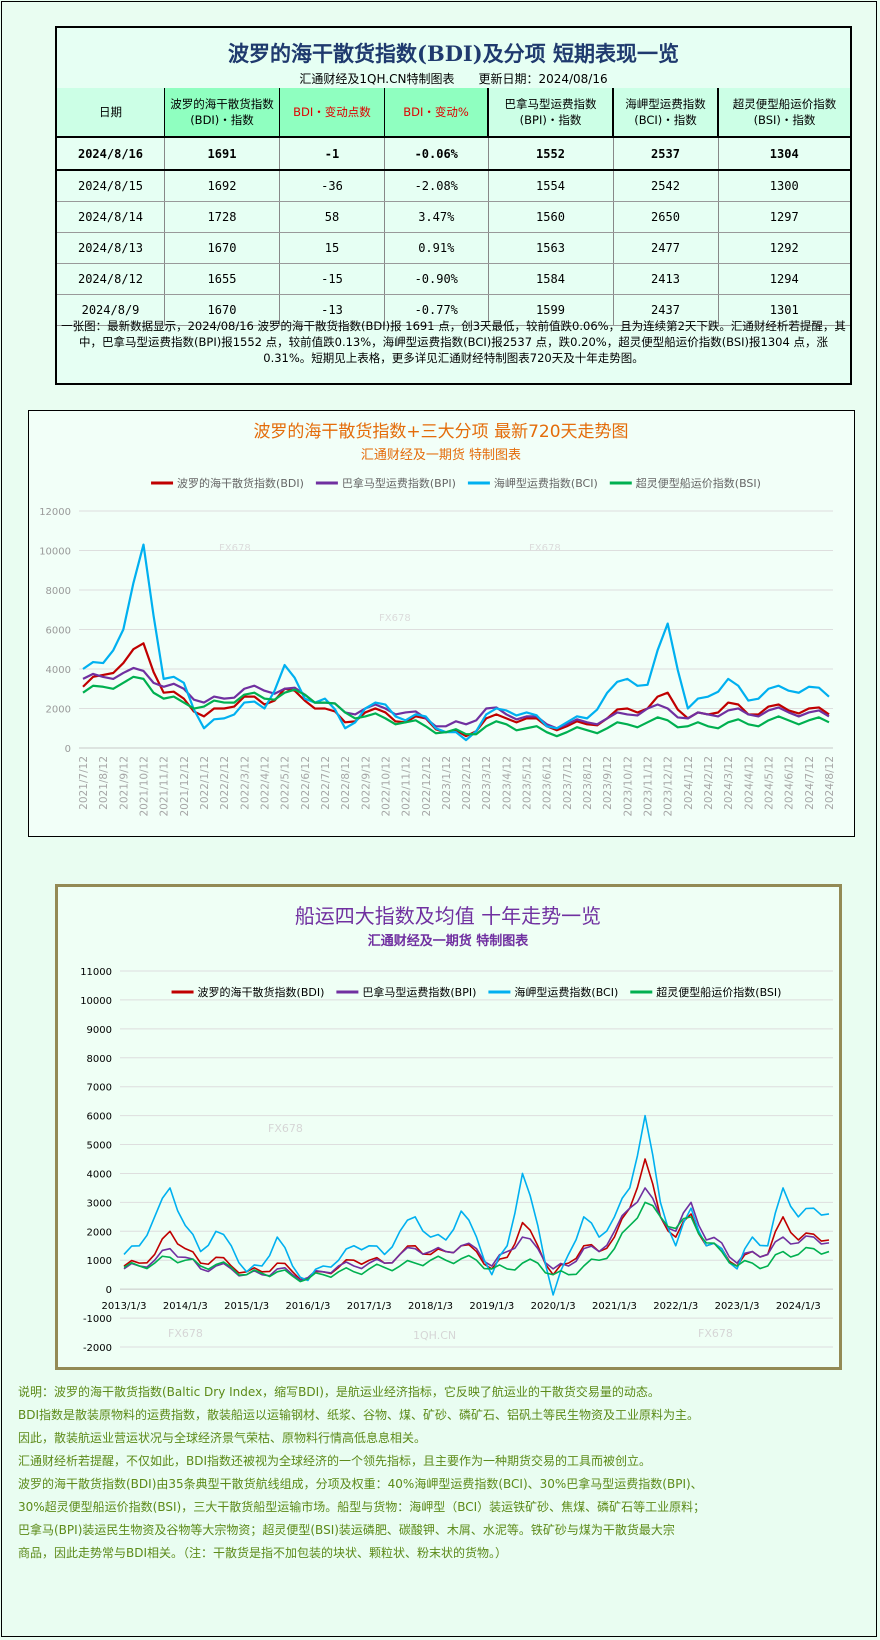 This screenshot has height=1640, width=880. I want to click on col-header-bdi-pct: BDI・变动%, so click(436, 113).